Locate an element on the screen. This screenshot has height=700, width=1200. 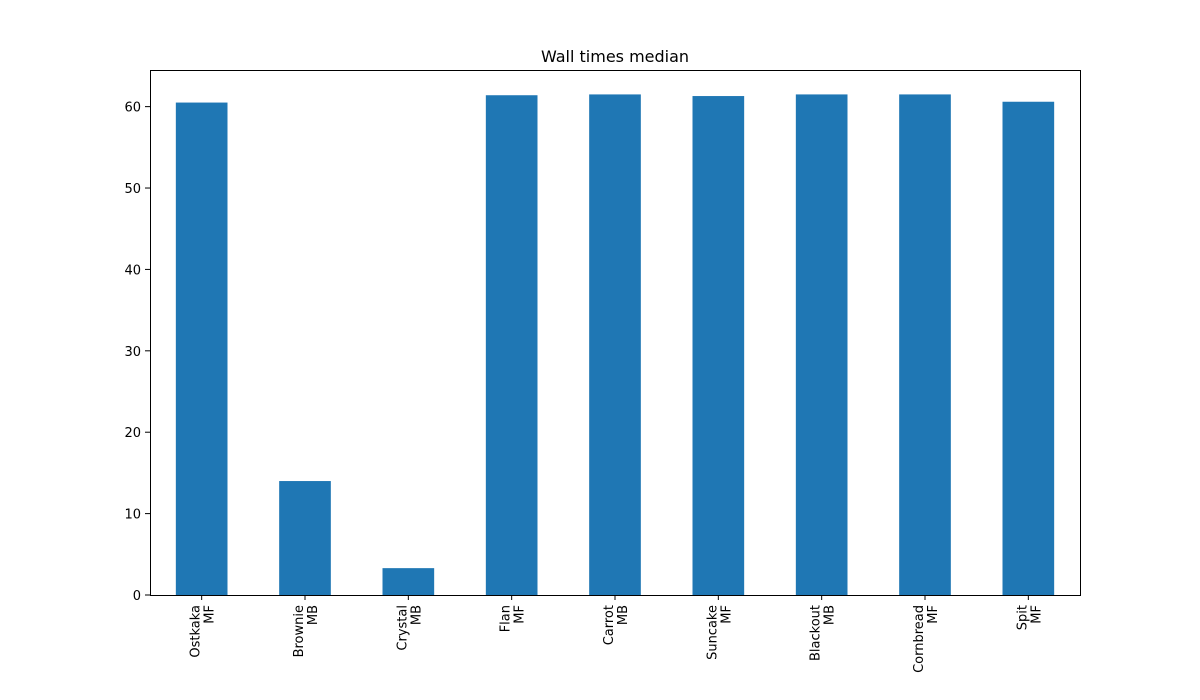
x-tick-label: Blackout MB is located at coordinates (823, 633).